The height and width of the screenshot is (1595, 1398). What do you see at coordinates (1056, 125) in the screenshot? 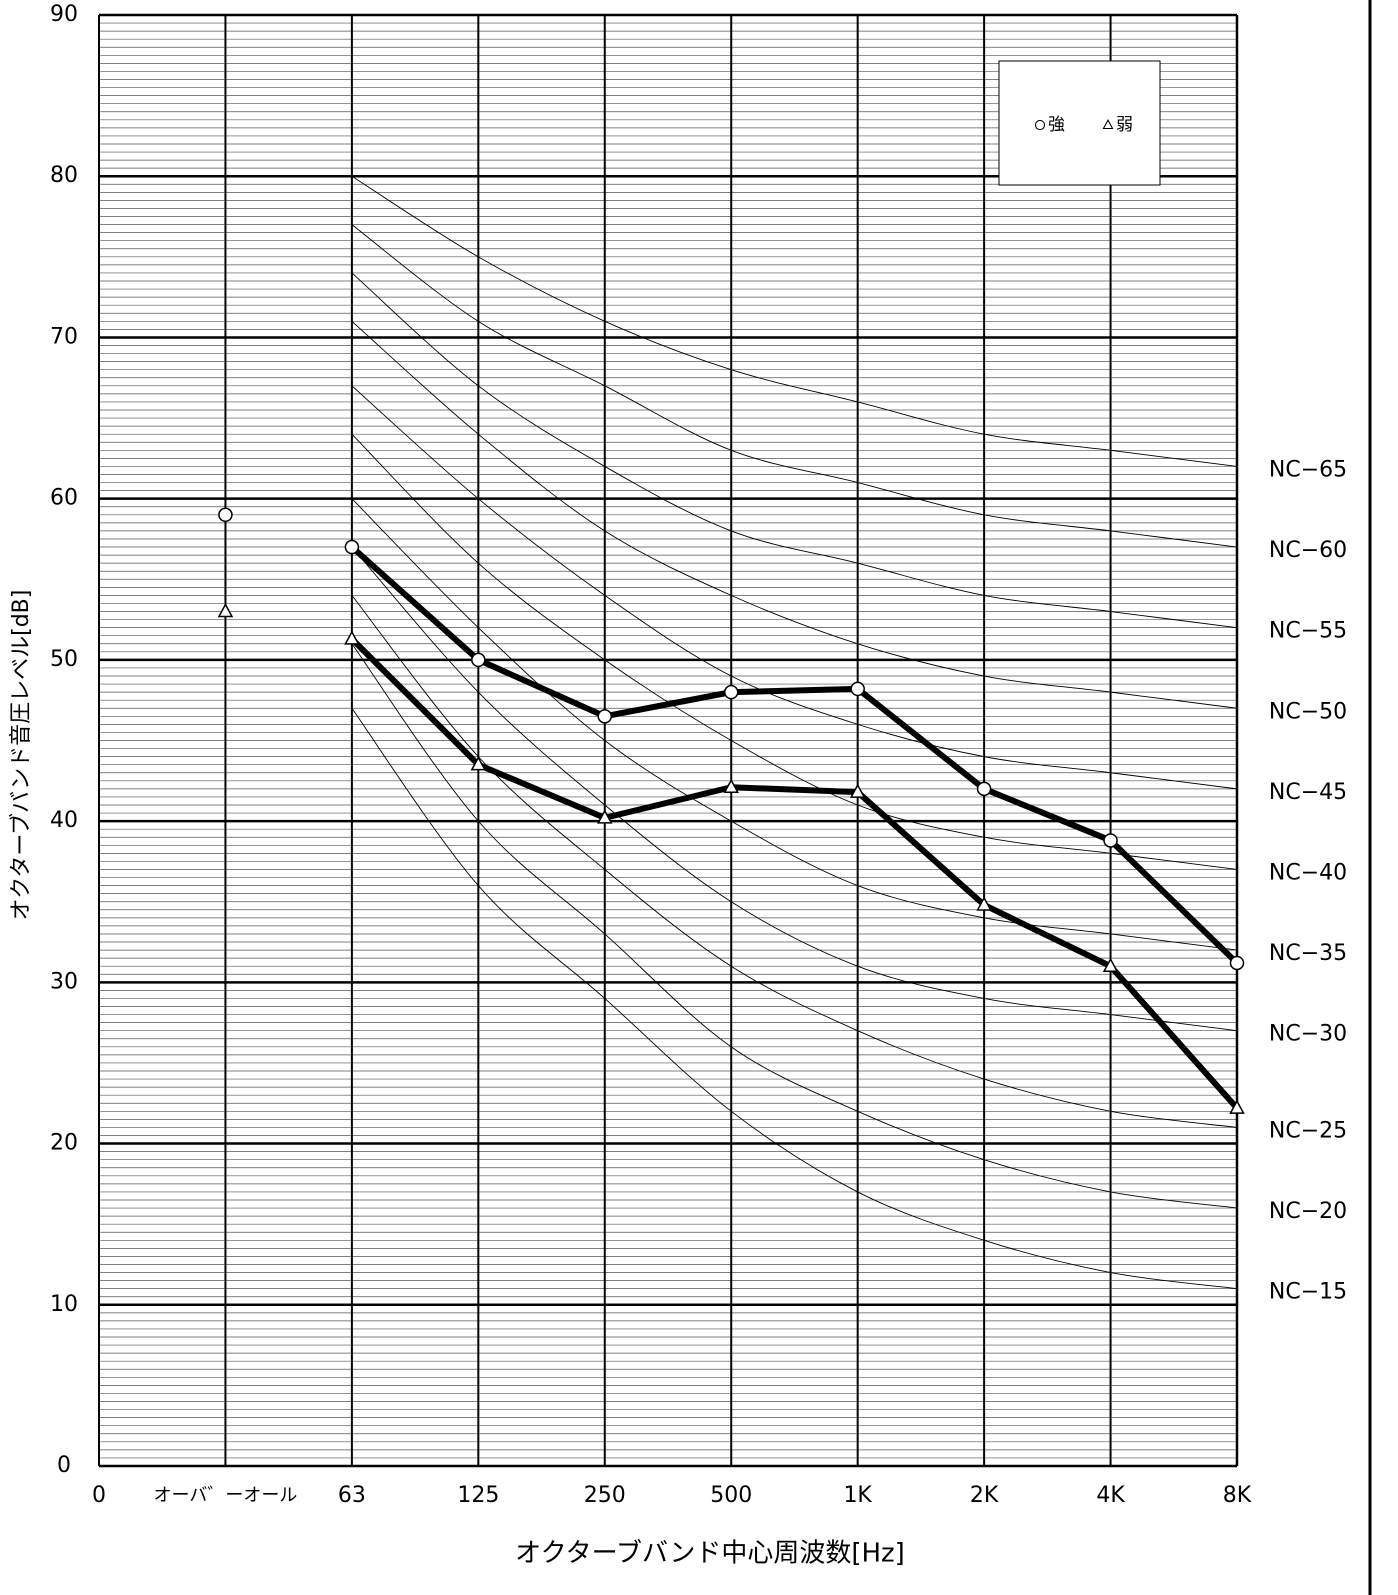
I see `legend-label: 強` at bounding box center [1056, 125].